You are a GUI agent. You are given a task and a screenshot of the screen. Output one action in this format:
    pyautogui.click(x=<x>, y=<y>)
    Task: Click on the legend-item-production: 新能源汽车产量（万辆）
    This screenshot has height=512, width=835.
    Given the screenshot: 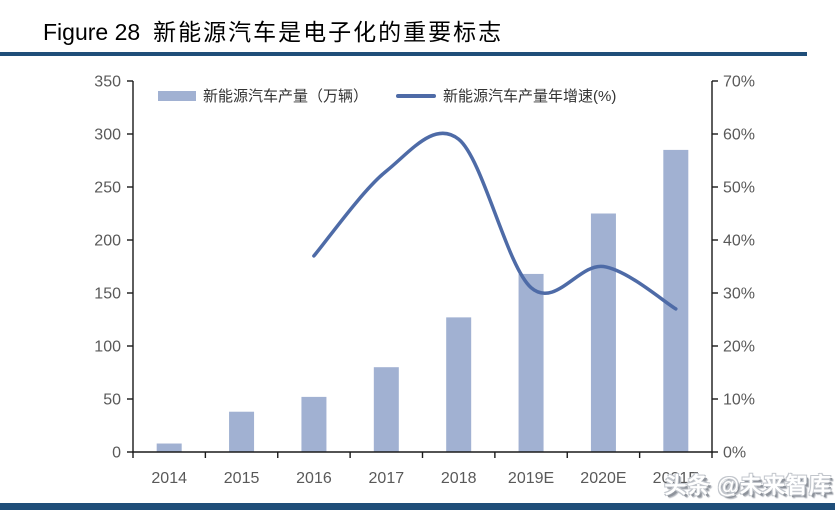 What is the action you would take?
    pyautogui.click(x=263, y=95)
    